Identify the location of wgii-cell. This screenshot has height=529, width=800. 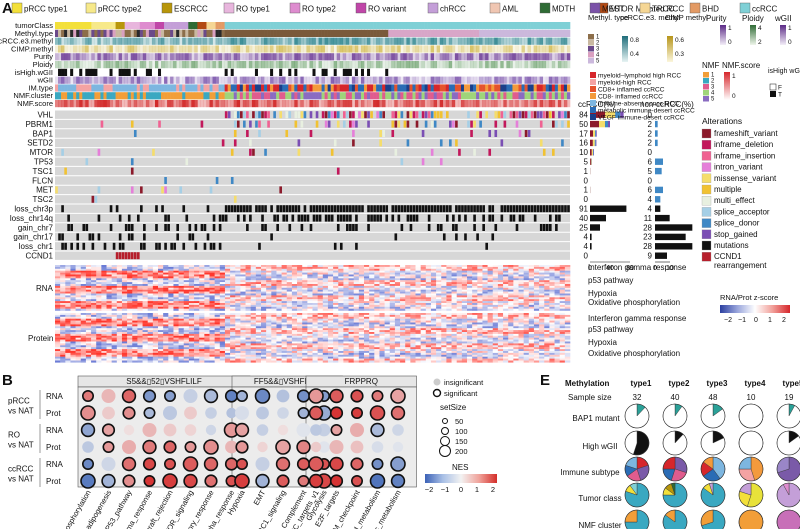
(344, 80).